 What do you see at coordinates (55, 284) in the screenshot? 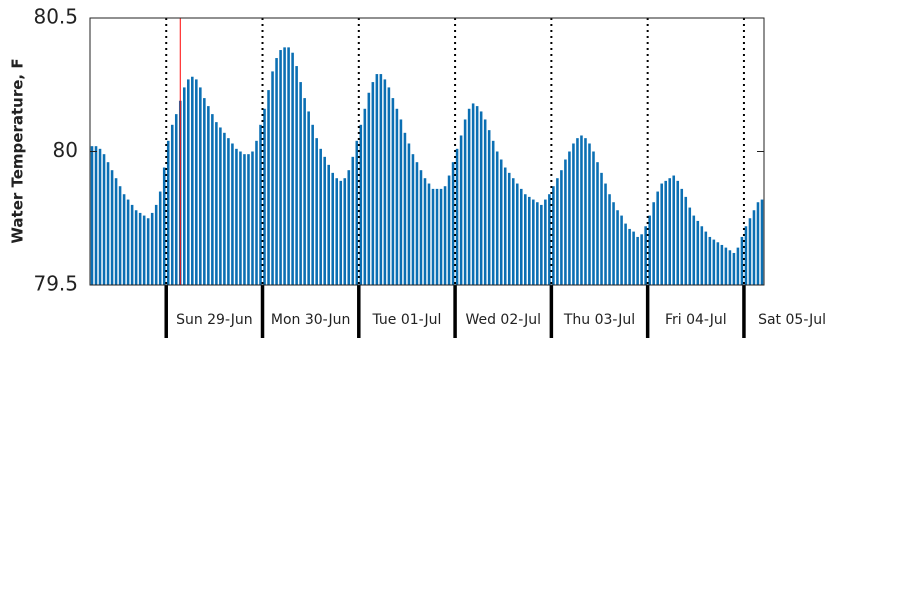
I see `y-tick-label: 79.5` at bounding box center [55, 284].